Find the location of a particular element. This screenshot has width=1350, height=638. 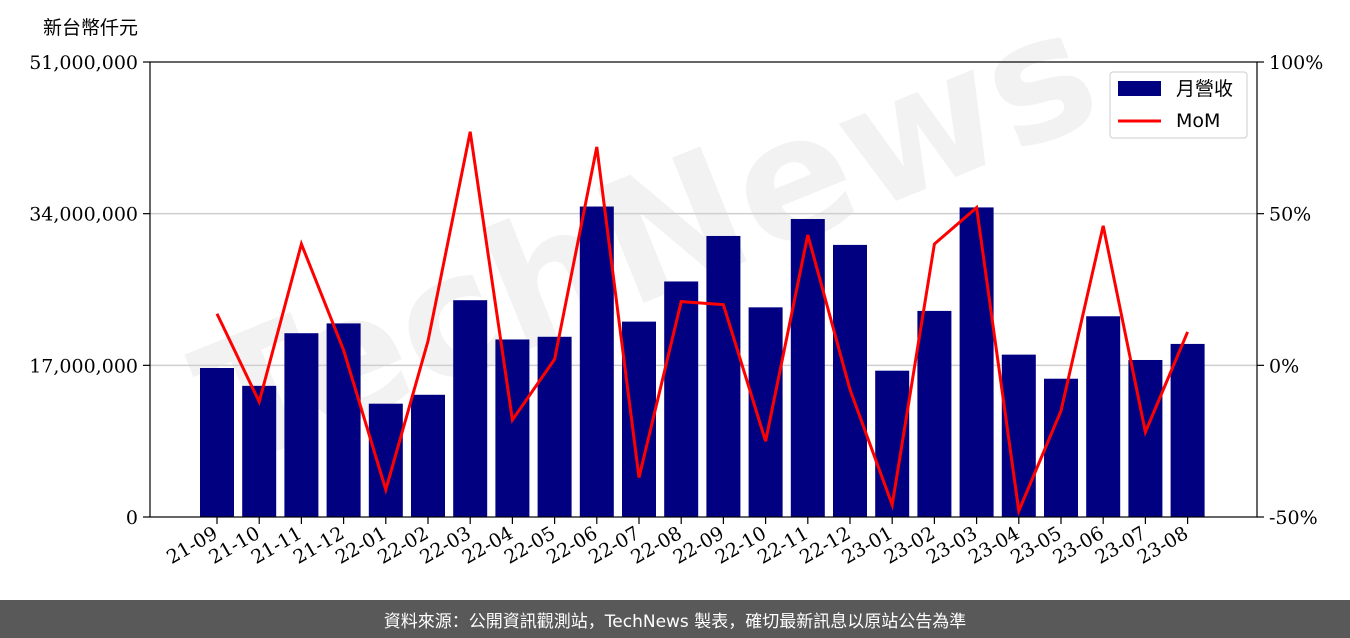

legend-label-revenue: 月營收 is located at coordinates (1204, 89).